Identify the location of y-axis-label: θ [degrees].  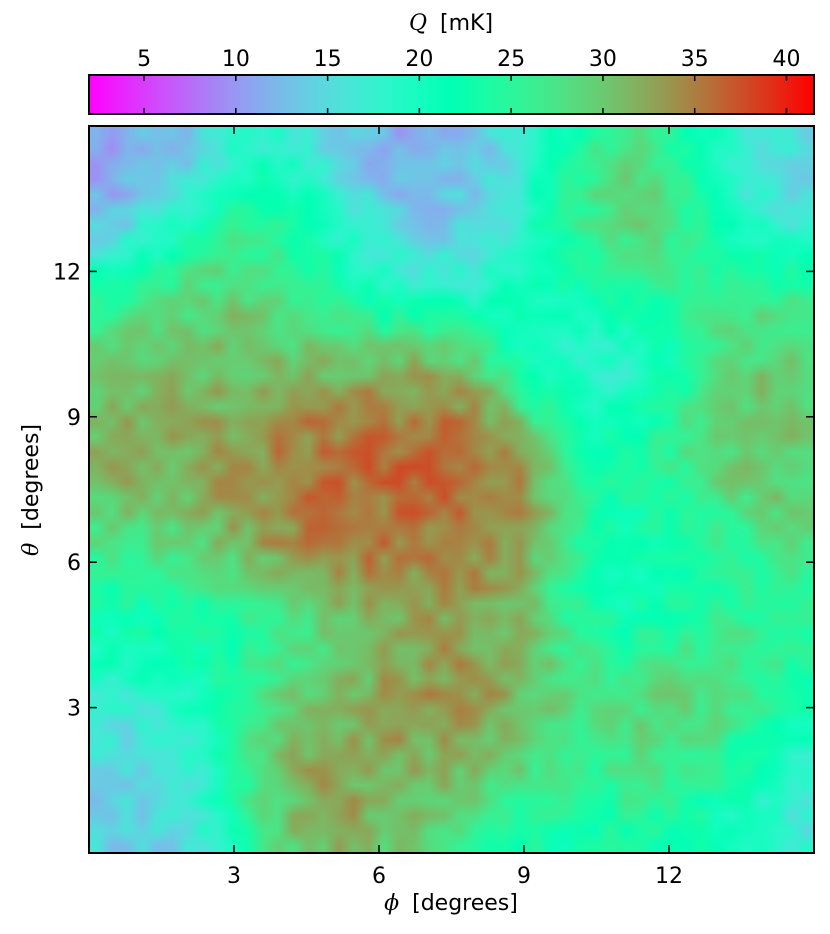
(31, 490).